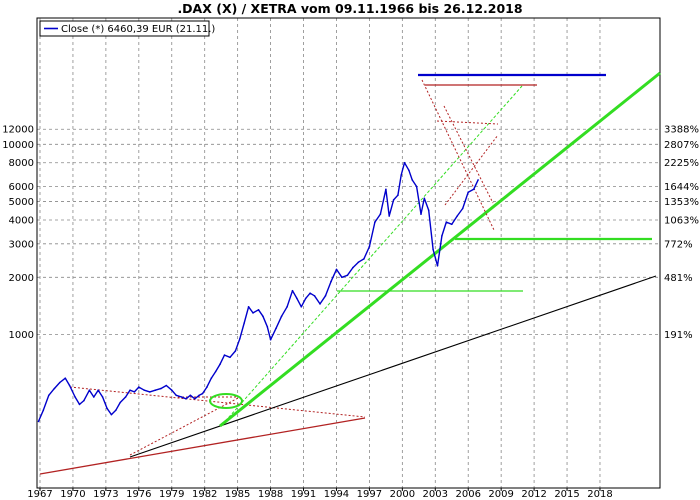 The width and height of the screenshot is (700, 500). I want to click on x-tick-label: 1997, so click(369, 494).